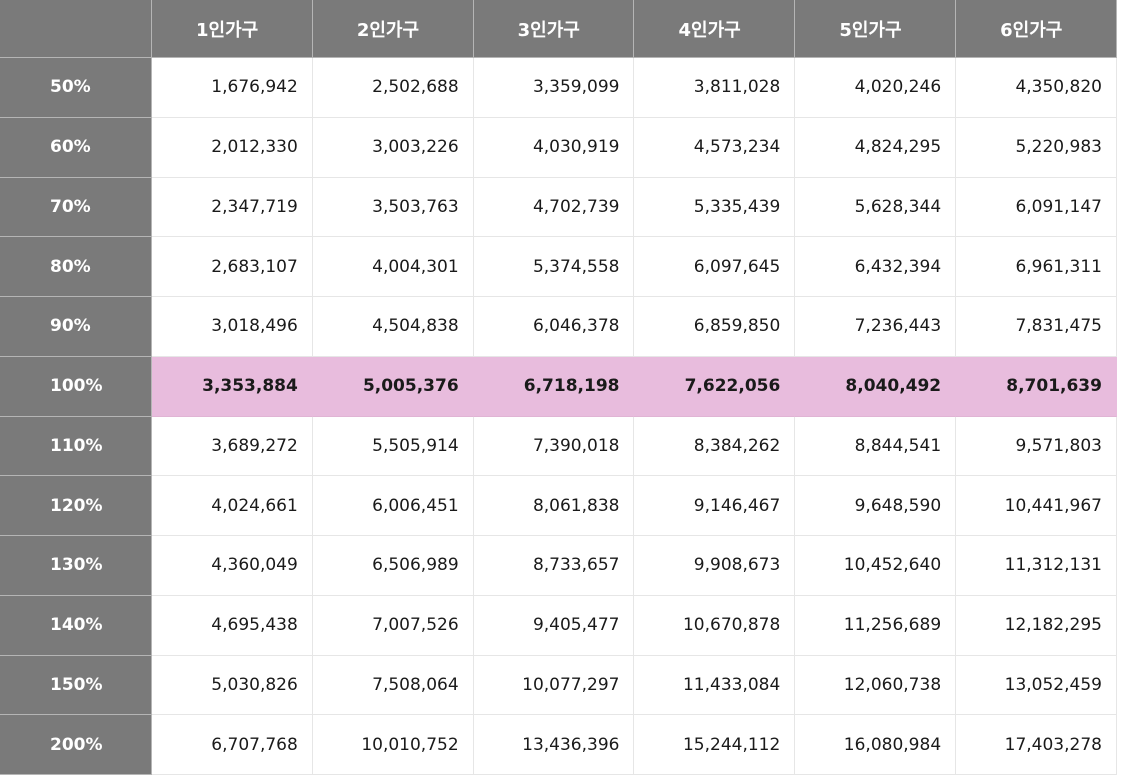  I want to click on value-cell: 3,689,272, so click(232, 446).